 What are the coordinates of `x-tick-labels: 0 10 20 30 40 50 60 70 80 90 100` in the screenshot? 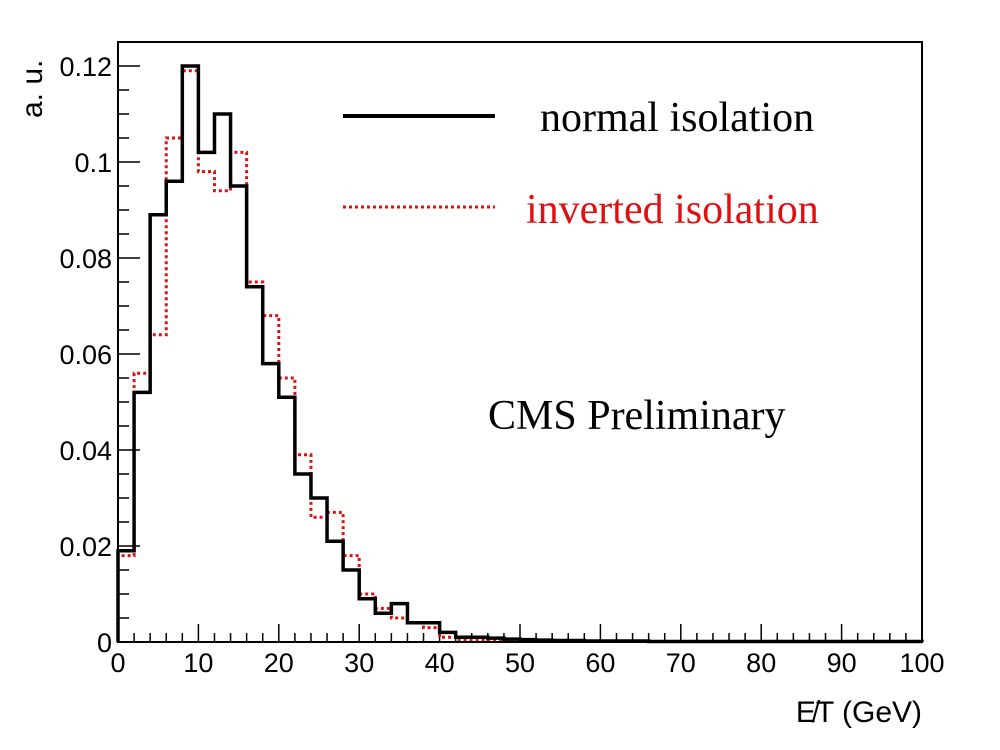 It's located at (527, 663).